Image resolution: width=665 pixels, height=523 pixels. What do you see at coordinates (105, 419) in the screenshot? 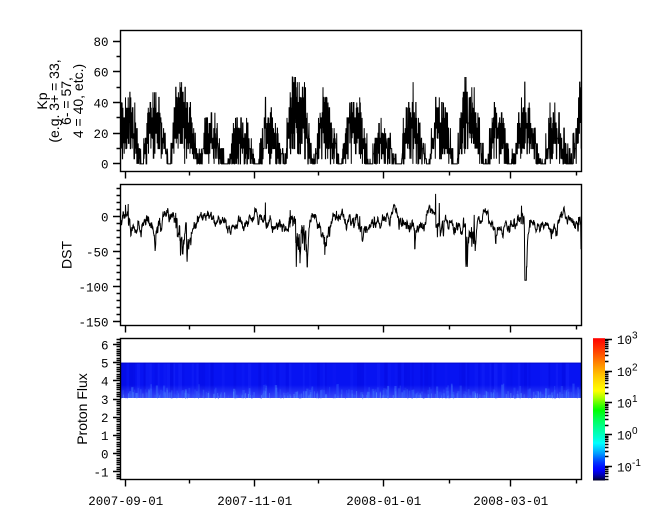
I see `svg-text: 2` at bounding box center [105, 419].